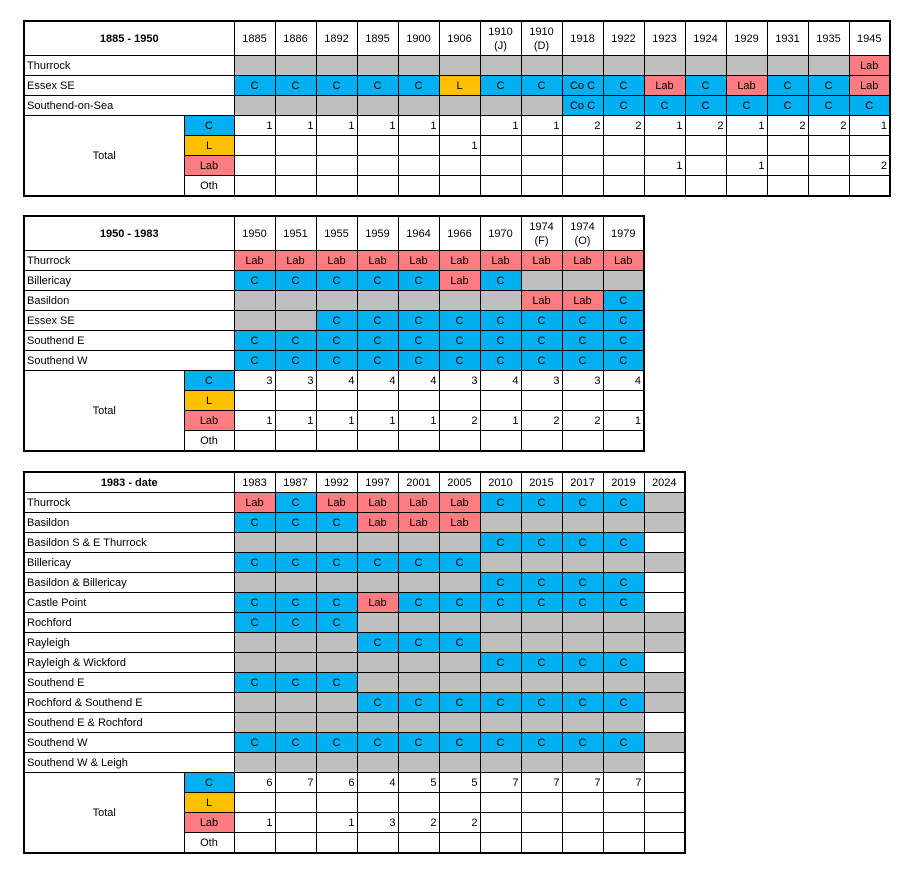  Describe the element at coordinates (705, 38) in the screenshot. I see `year-header: 1924` at that location.